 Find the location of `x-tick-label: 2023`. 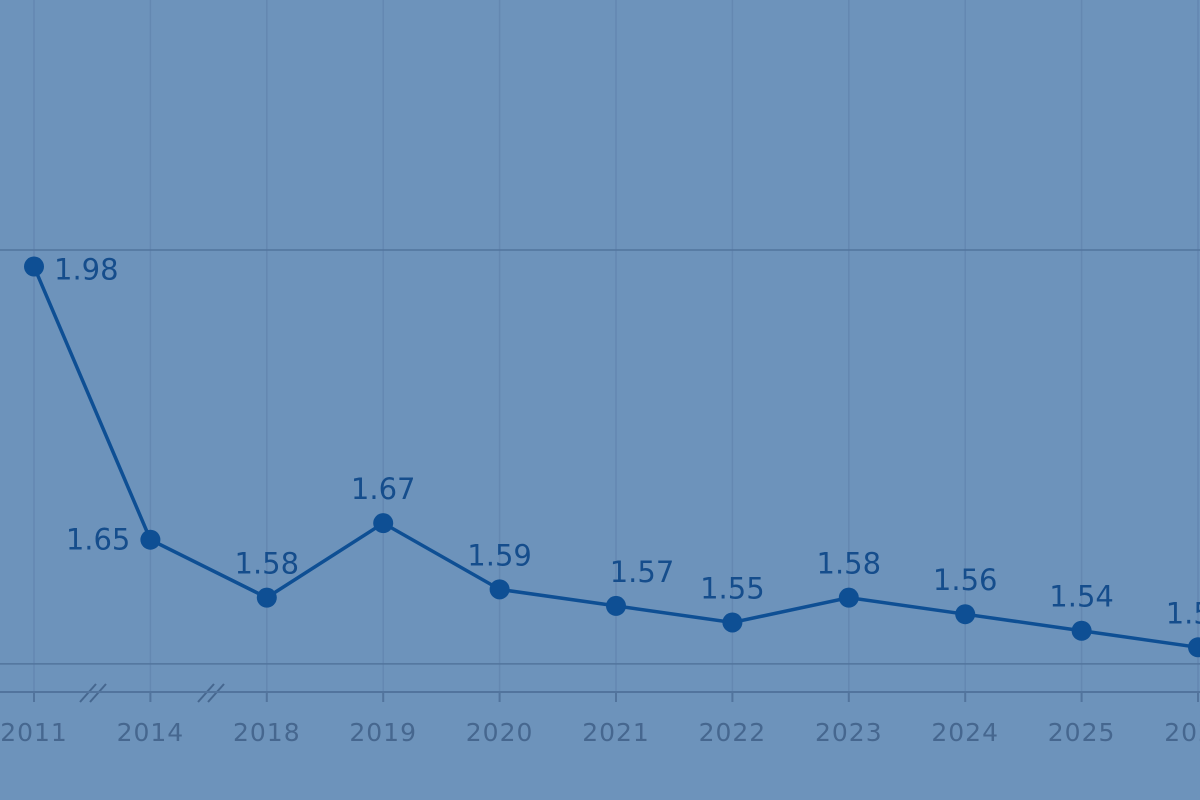

x-tick-label: 2023 is located at coordinates (849, 732).